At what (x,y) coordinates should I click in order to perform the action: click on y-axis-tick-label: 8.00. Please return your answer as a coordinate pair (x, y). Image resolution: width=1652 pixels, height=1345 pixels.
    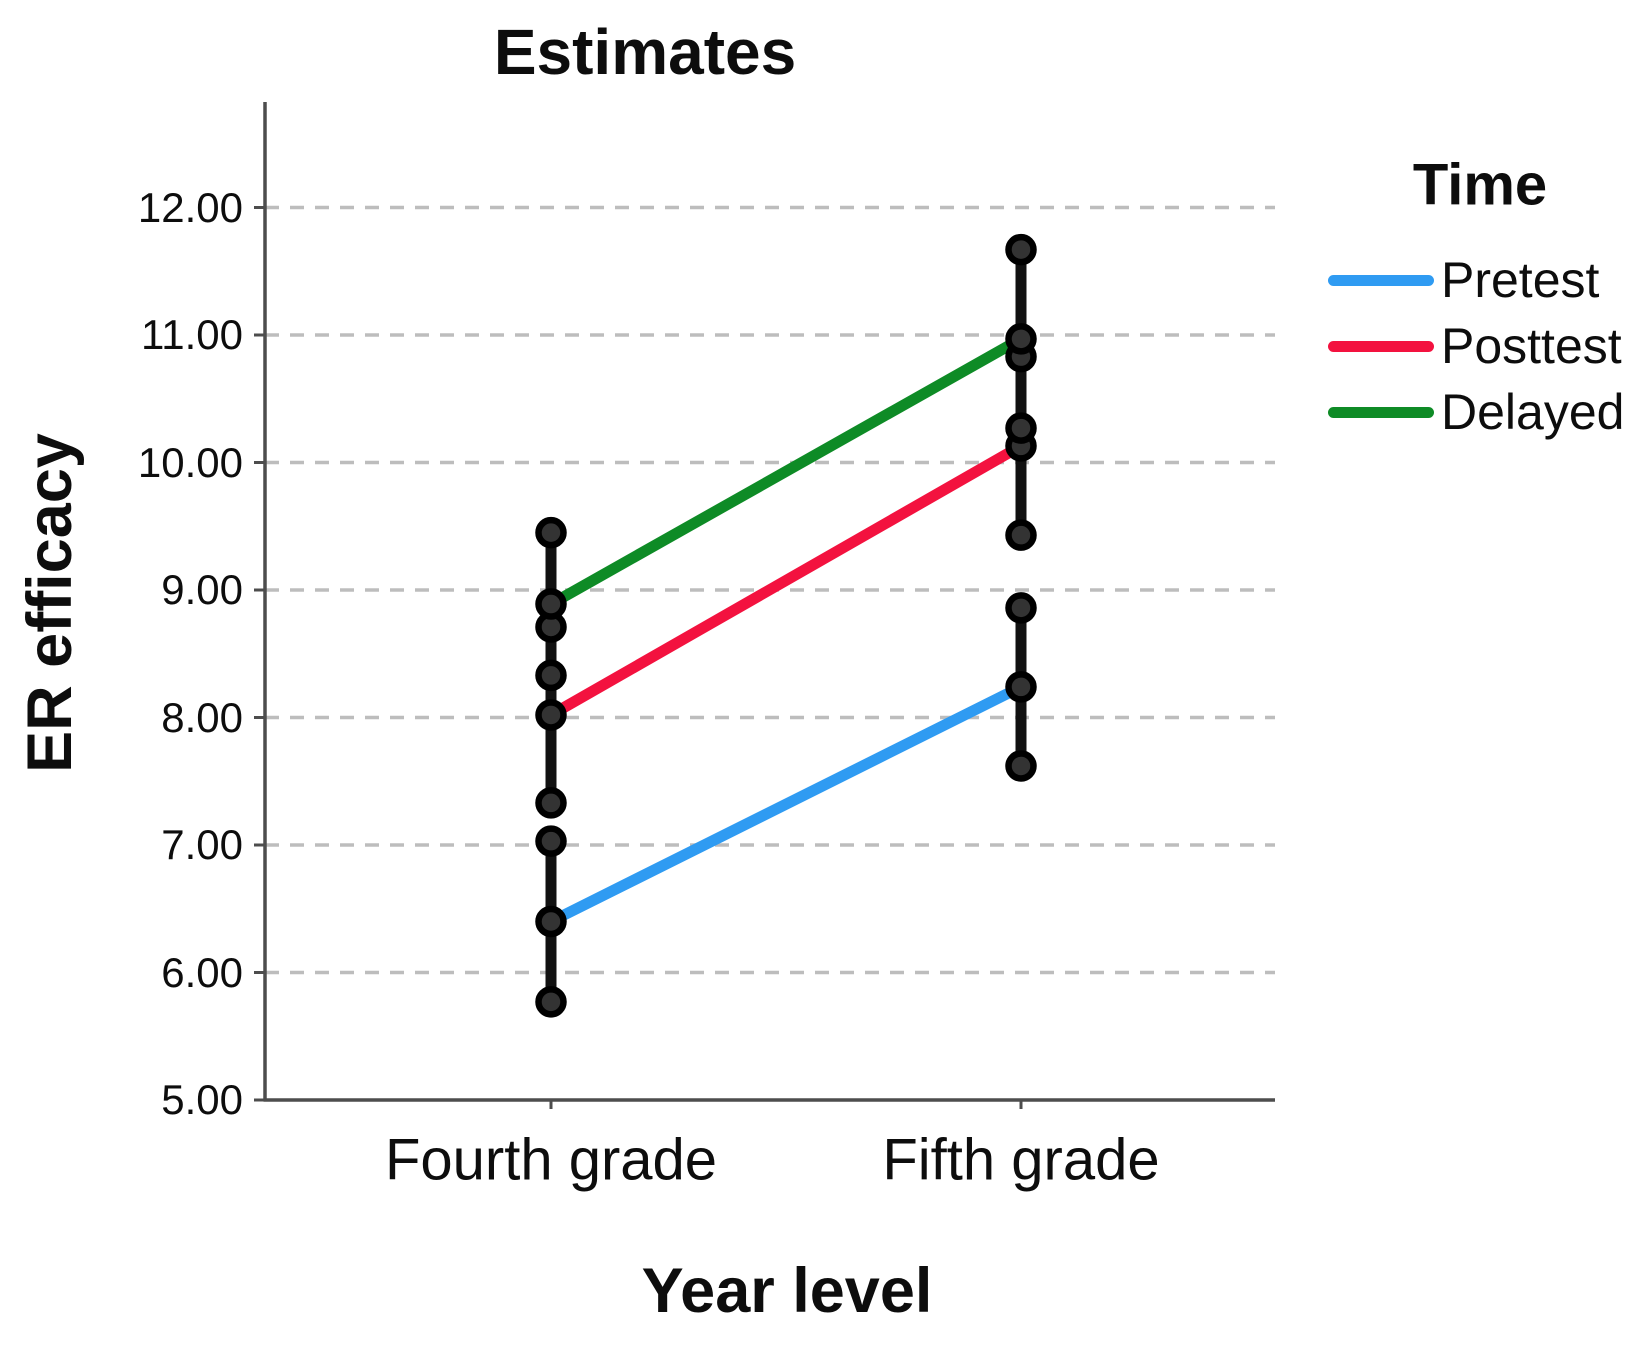
    Looking at the image, I should click on (202, 717).